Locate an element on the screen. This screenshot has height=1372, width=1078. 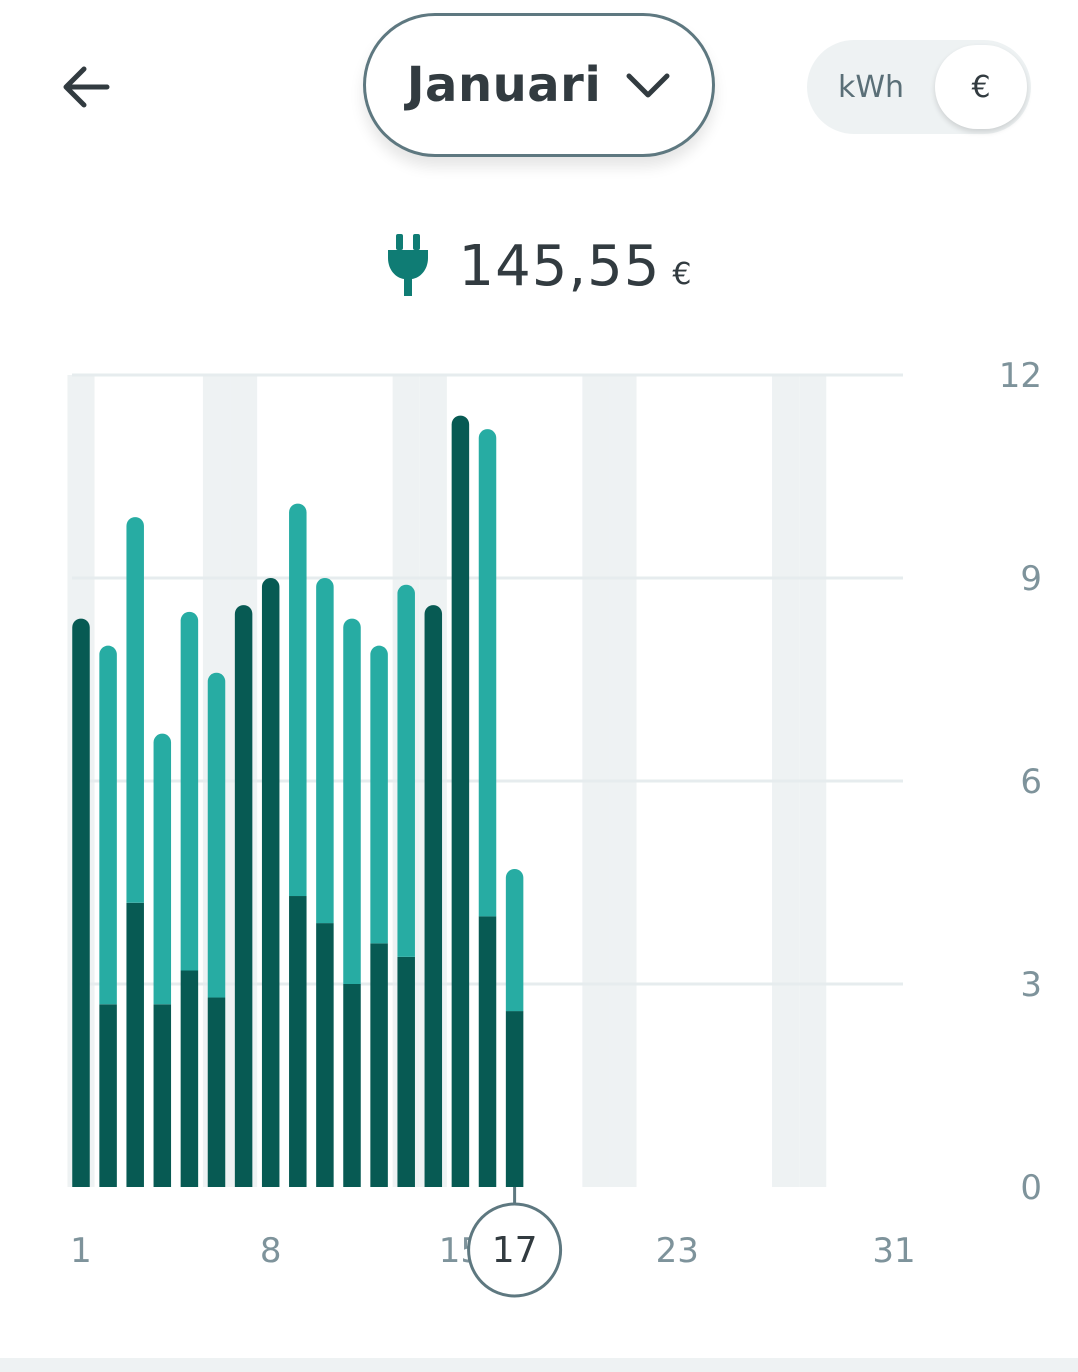
total-value: 145,55 is located at coordinates (559, 266).